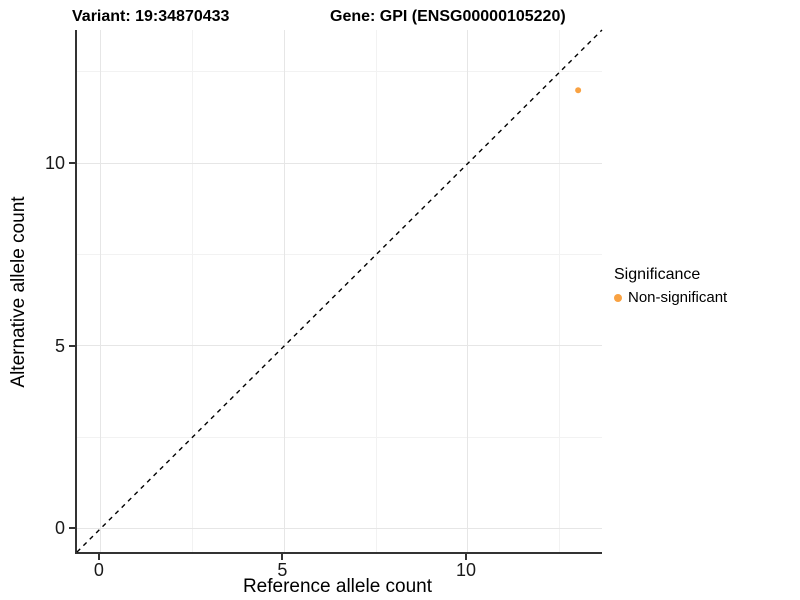 This screenshot has height=600, width=800. What do you see at coordinates (98, 570) in the screenshot?
I see `x-tick-label: 0` at bounding box center [98, 570].